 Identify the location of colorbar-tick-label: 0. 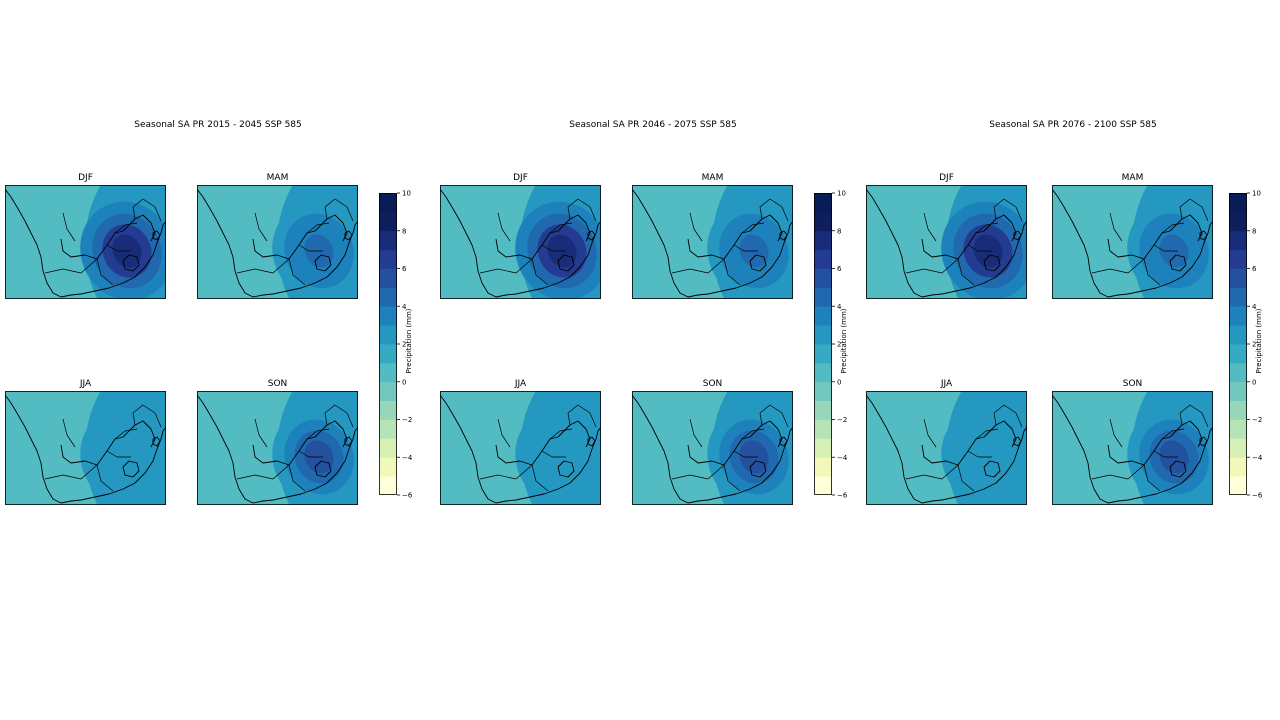
(404, 382).